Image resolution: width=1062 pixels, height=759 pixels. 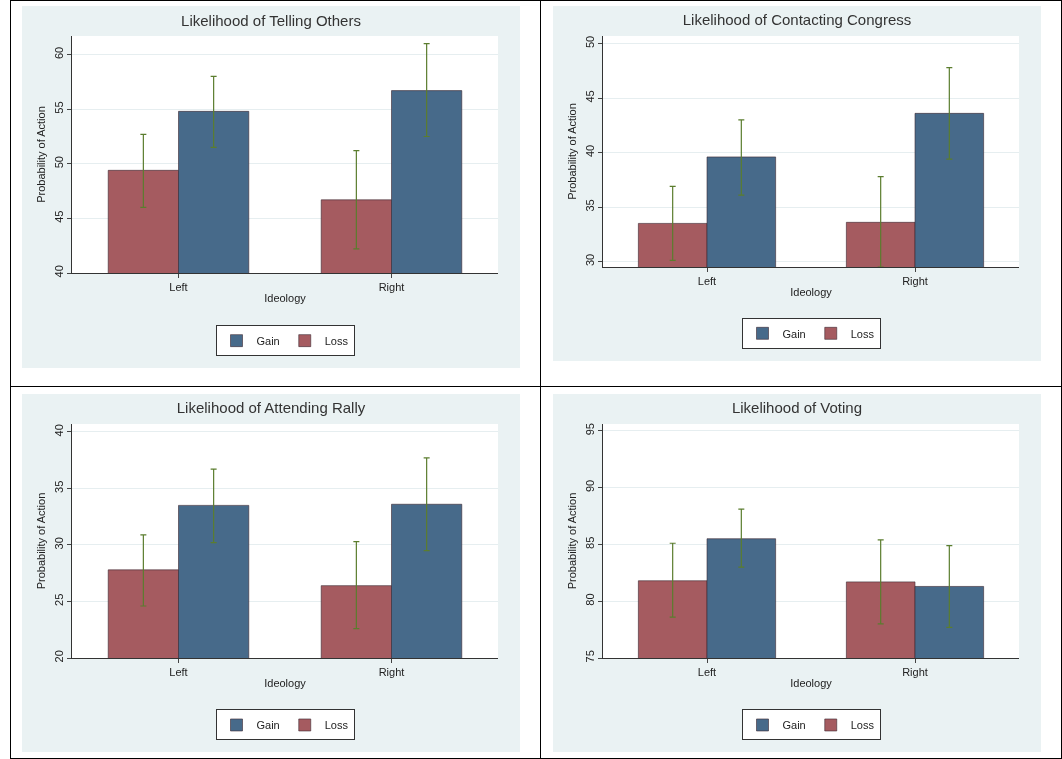 I want to click on chart-title: Likelihood of Contacting Congress, so click(x=797, y=20).